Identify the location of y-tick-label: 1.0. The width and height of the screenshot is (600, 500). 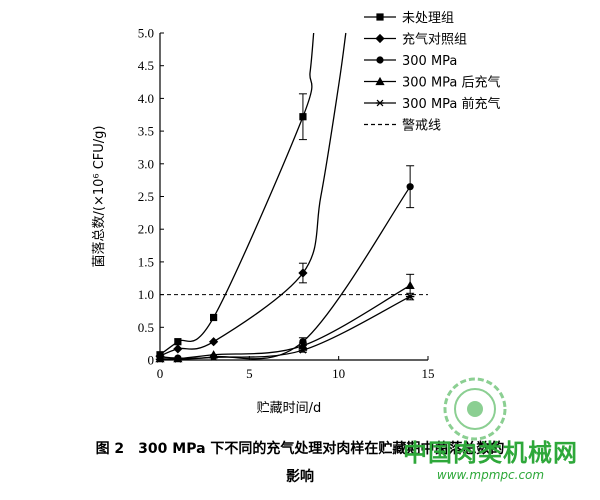
(146, 294).